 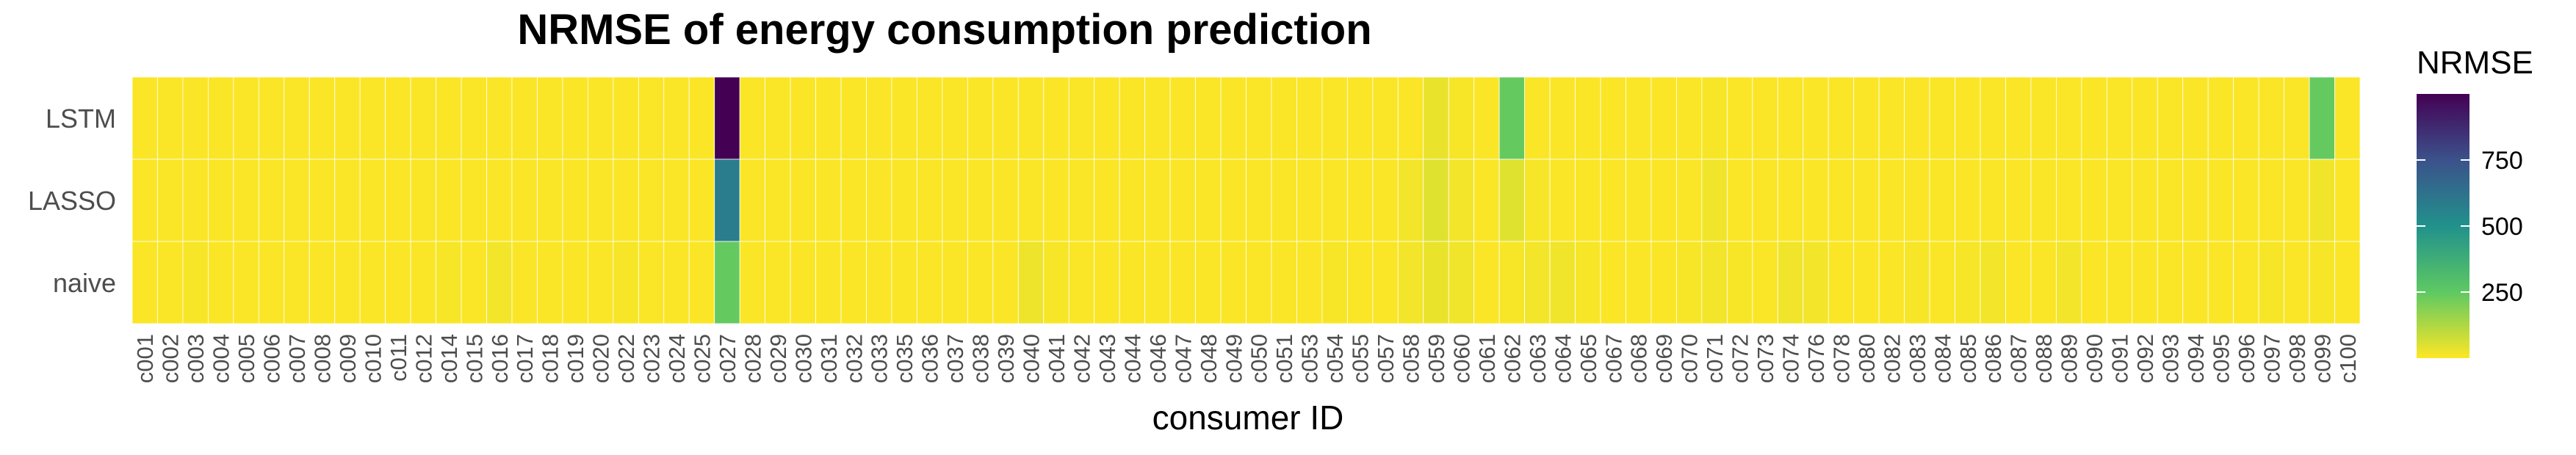 What do you see at coordinates (1158, 359) in the screenshot?
I see `column-label: c046` at bounding box center [1158, 359].